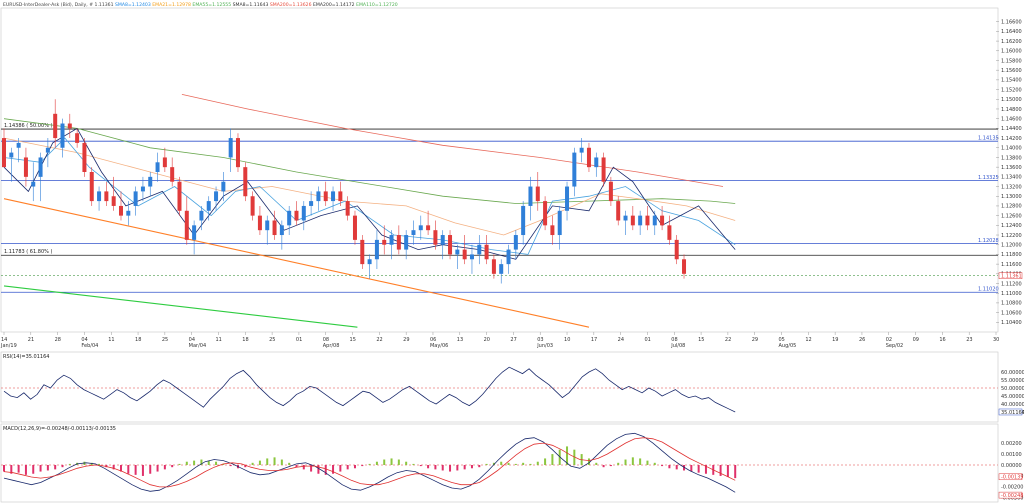 The width and height of the screenshot is (1024, 504). Describe the element at coordinates (180, 306) in the screenshot. I see `green-trendline` at that location.